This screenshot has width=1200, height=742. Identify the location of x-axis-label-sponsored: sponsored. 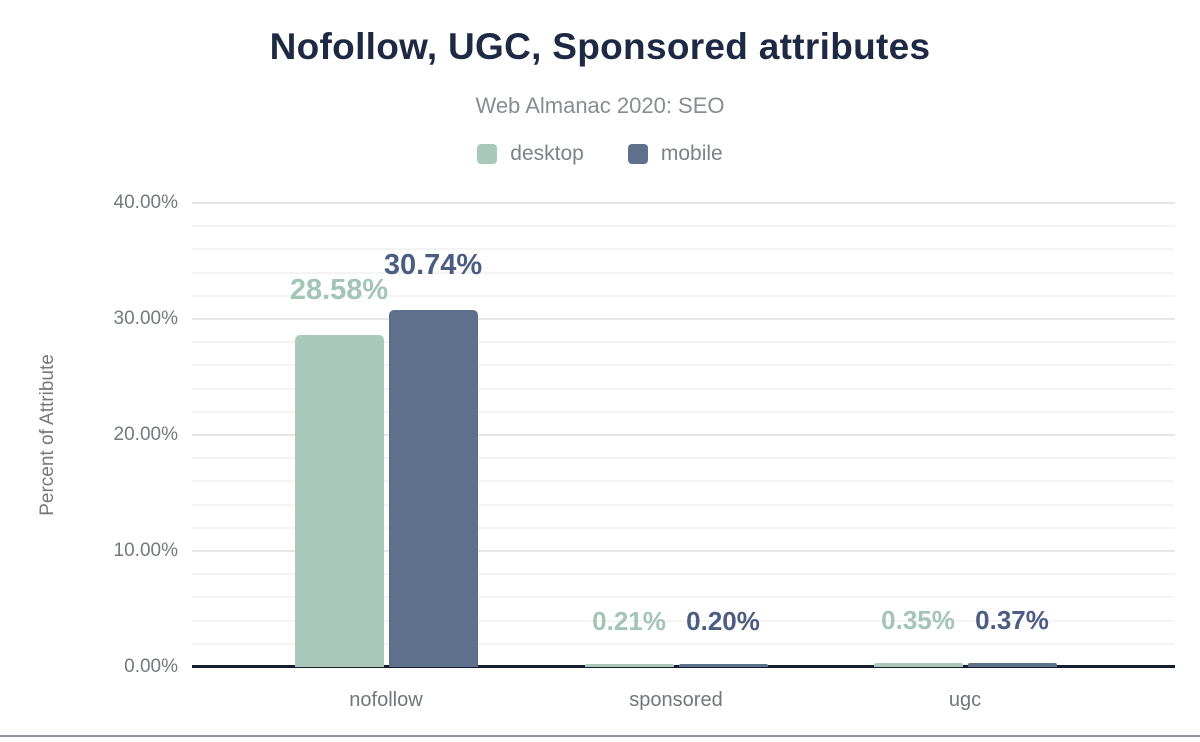
(676, 700).